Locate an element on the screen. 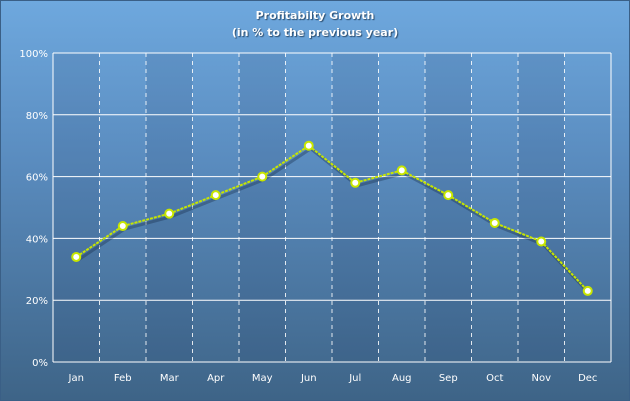 This screenshot has width=630, height=401. x-tick-label: Feb is located at coordinates (123, 378).